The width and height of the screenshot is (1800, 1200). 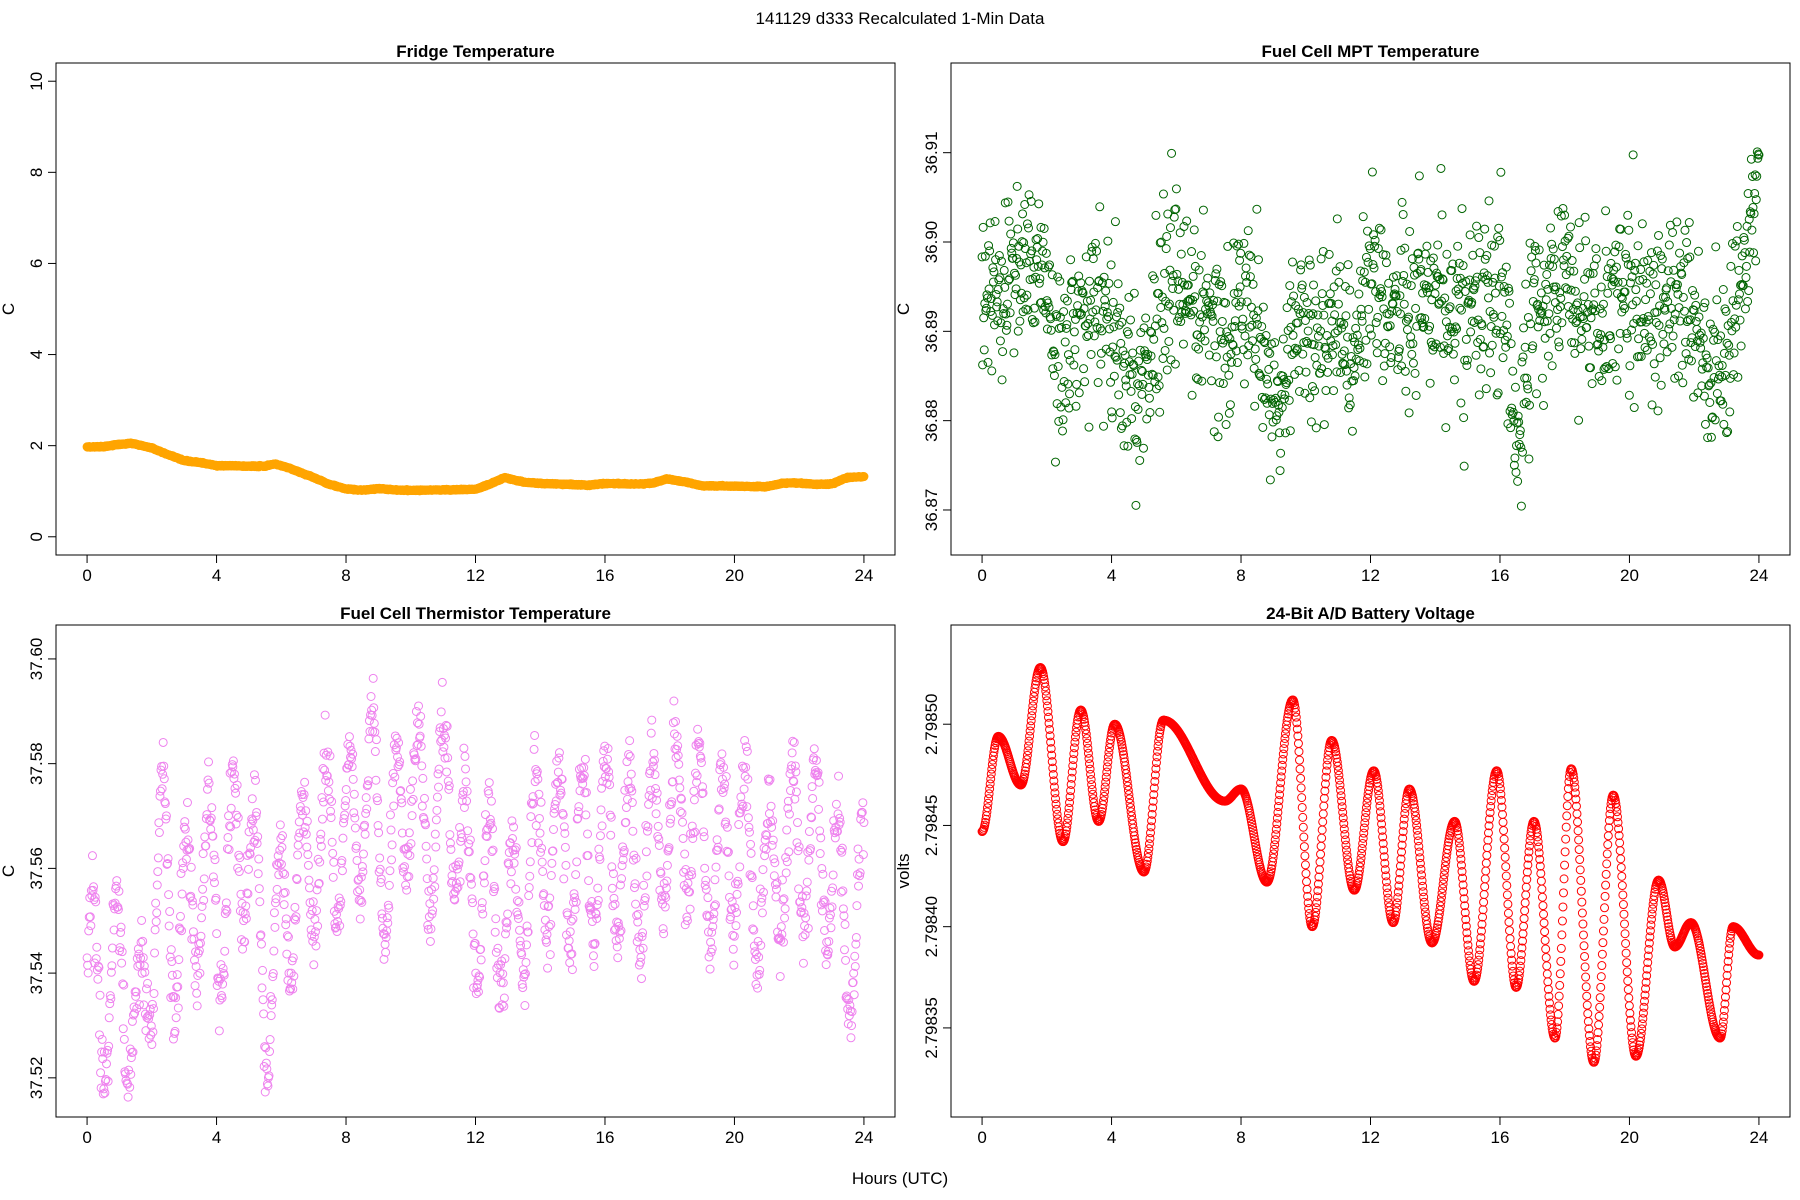 I want to click on x-tick-label: 4, so click(x=1111, y=1137).